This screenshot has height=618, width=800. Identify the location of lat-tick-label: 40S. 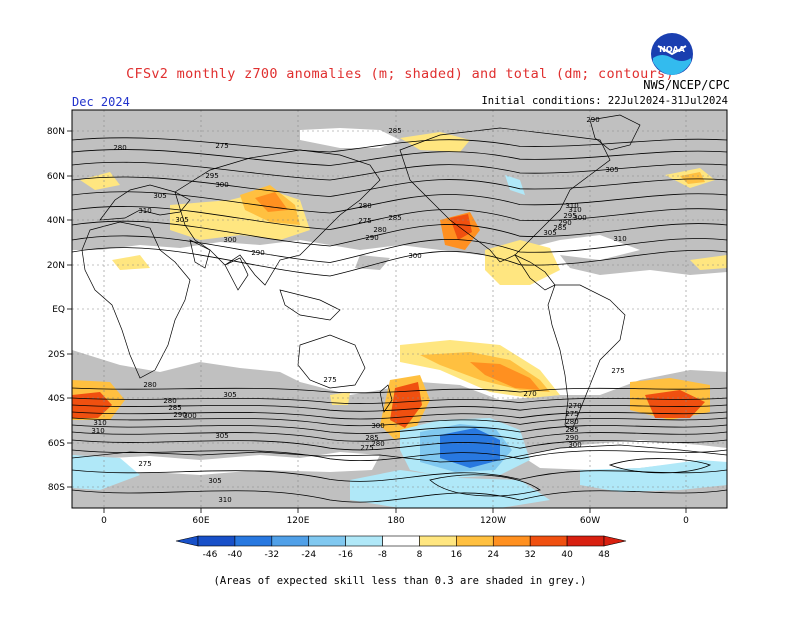
(56, 399).